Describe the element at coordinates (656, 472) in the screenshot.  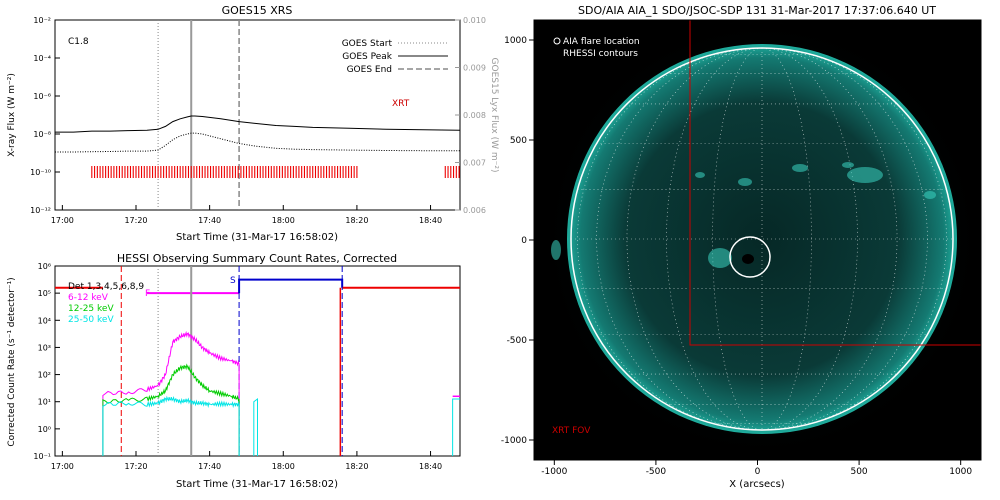
I see `aia-x-tick-label: -500` at that location.